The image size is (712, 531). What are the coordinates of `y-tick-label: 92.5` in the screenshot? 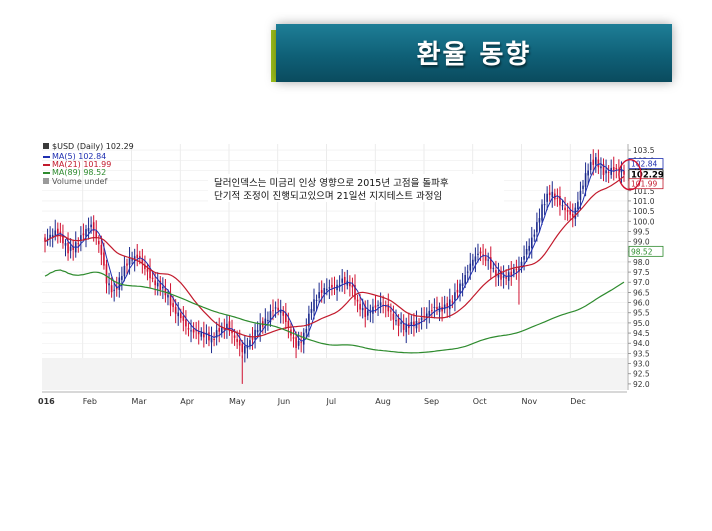 It's located at (641, 374).